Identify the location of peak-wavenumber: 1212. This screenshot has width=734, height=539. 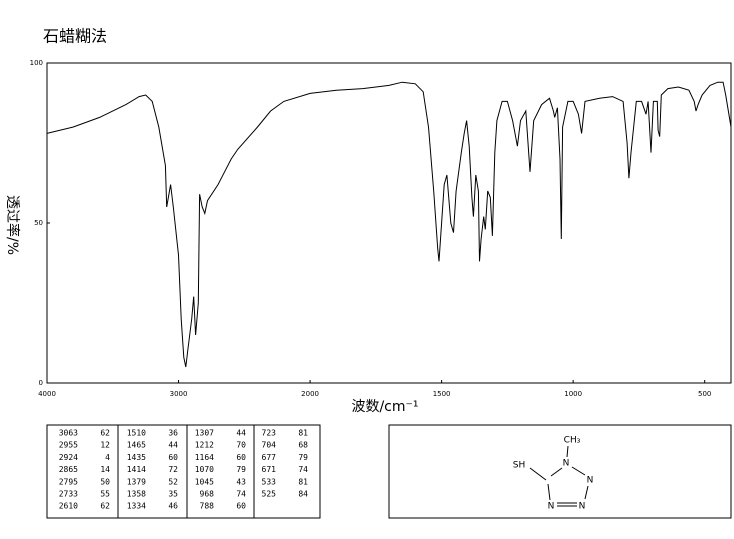
(204, 445).